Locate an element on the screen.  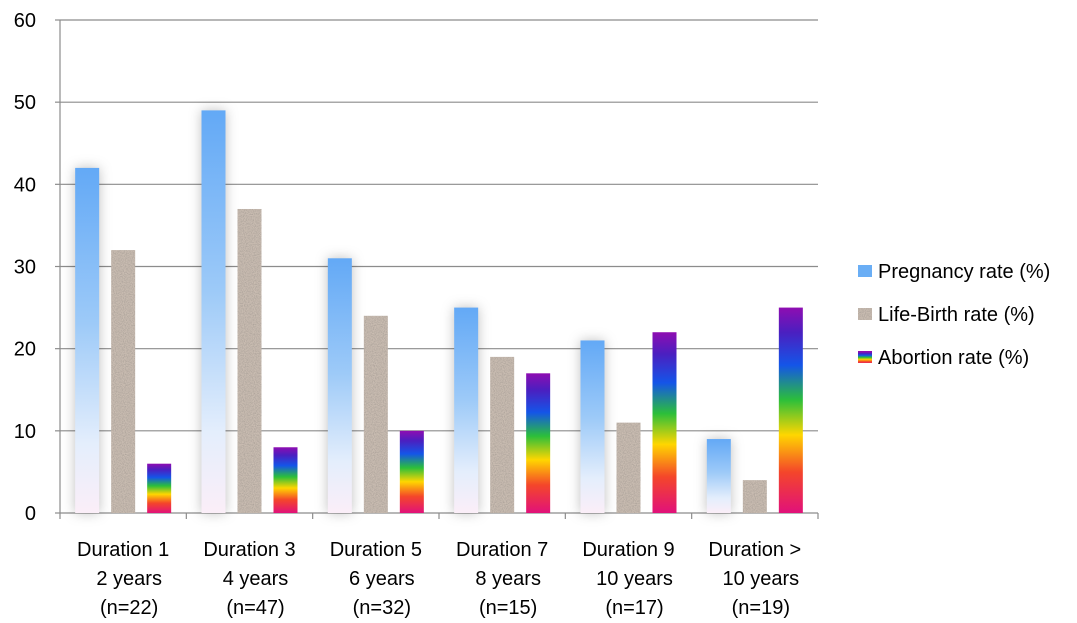
y-tick-label: 10 is located at coordinates (25, 432).